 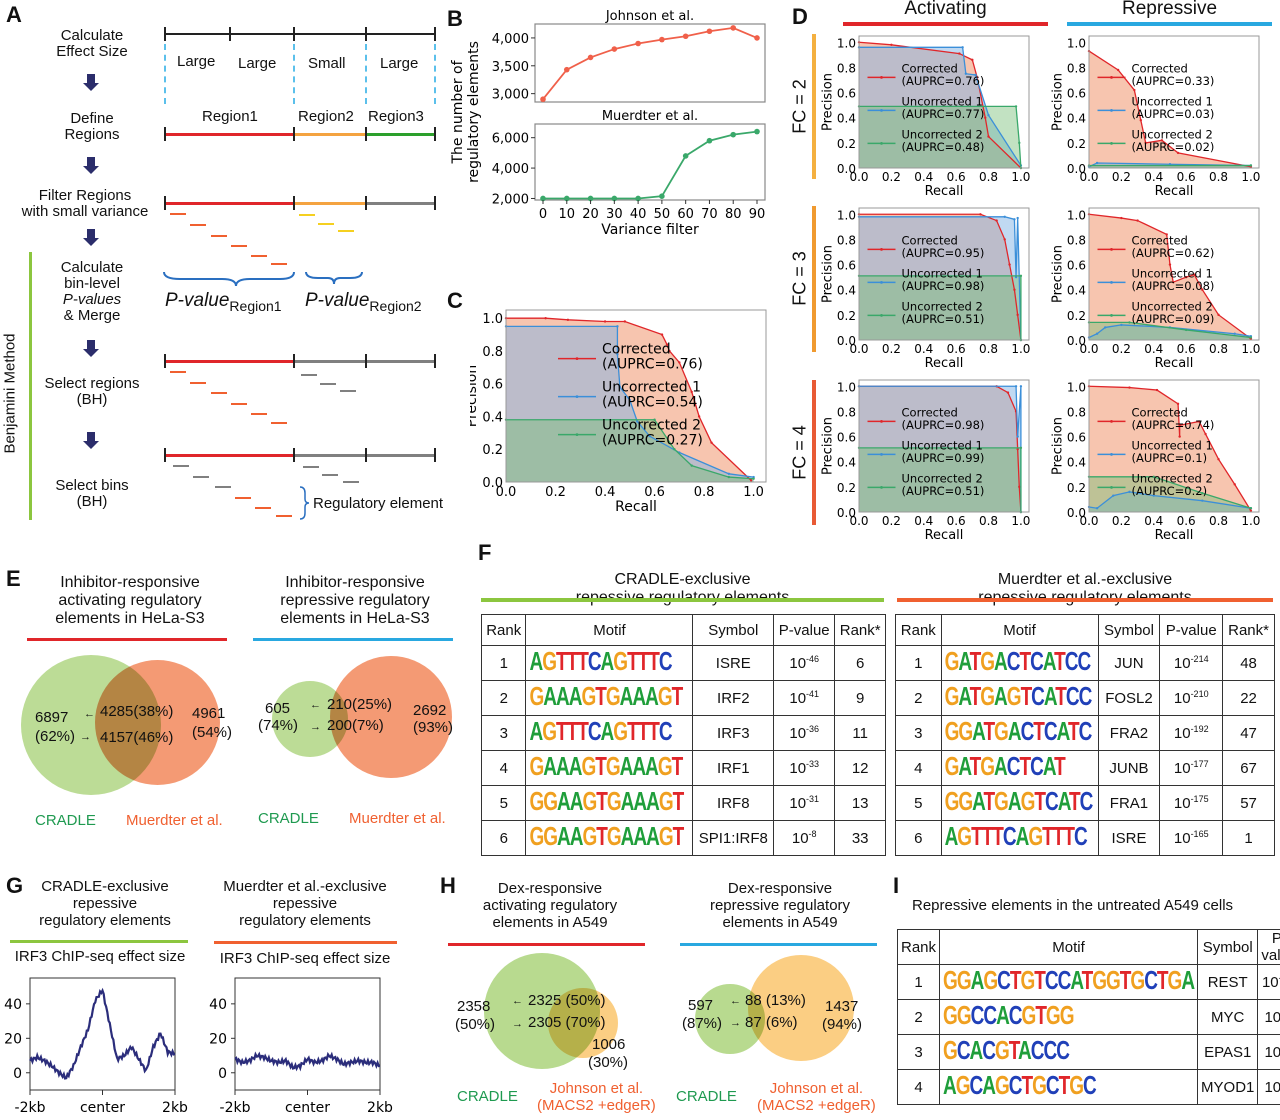 I want to click on venn-label-cradle: CRADLE, so click(x=487, y=1096).